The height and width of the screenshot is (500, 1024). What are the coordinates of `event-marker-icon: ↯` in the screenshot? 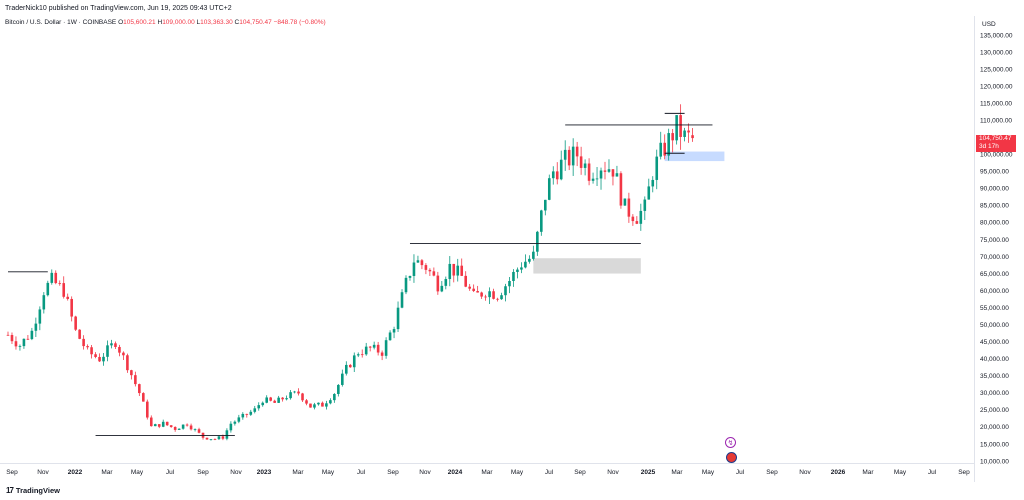 It's located at (730, 442).